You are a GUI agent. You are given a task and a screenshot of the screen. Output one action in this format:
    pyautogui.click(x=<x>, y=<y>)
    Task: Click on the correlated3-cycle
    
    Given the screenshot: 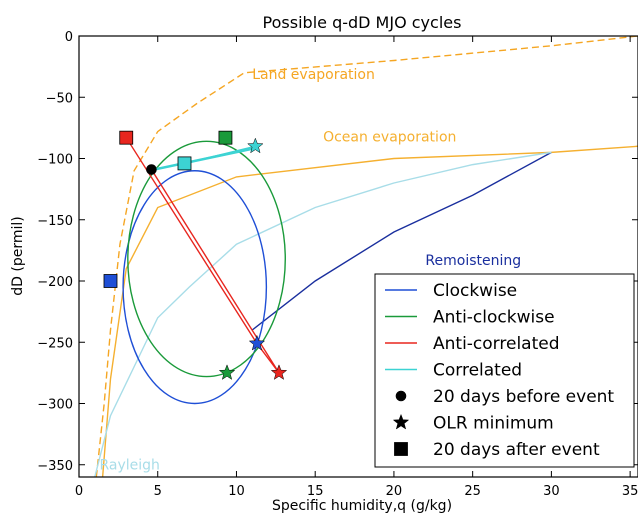 What is the action you would take?
    pyautogui.click(x=203, y=160)
    